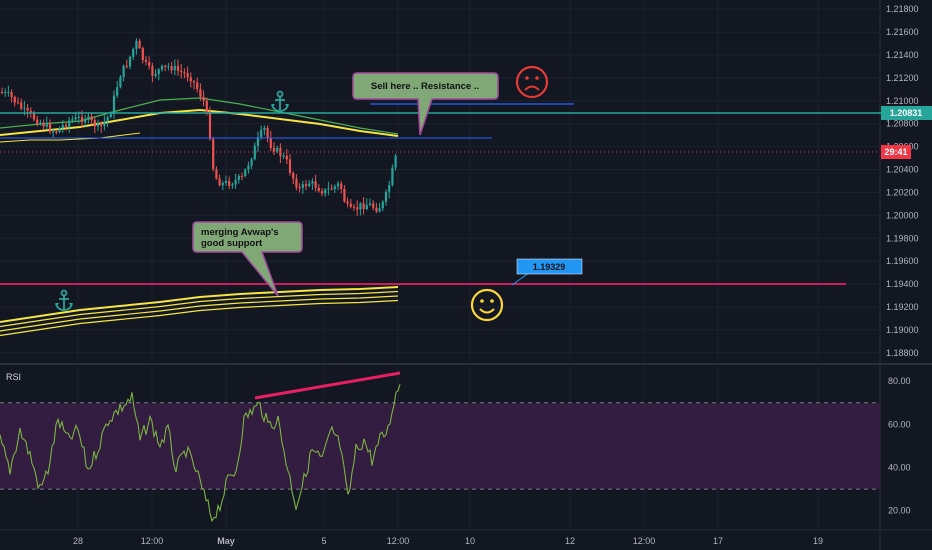 The width and height of the screenshot is (932, 550). I want to click on price-tick-label: 1.21200, so click(902, 78).